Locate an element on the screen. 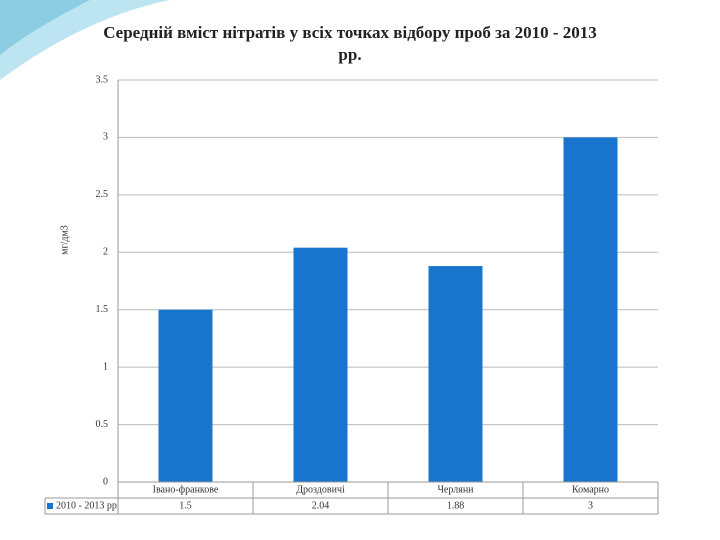  table-value: 1.5 is located at coordinates (185, 505).